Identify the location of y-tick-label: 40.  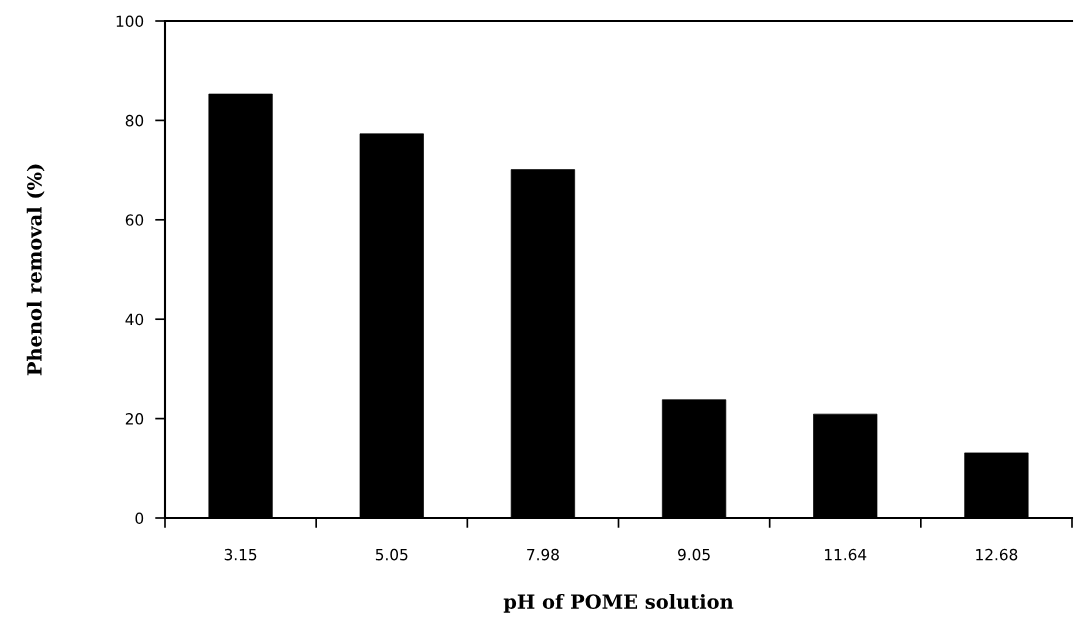
(134, 319).